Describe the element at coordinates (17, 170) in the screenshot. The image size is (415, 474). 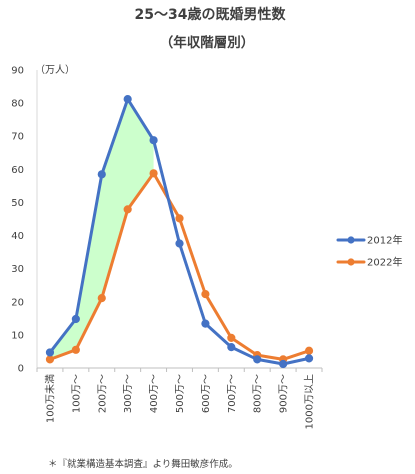
I see `y-tick-label: 60` at that location.